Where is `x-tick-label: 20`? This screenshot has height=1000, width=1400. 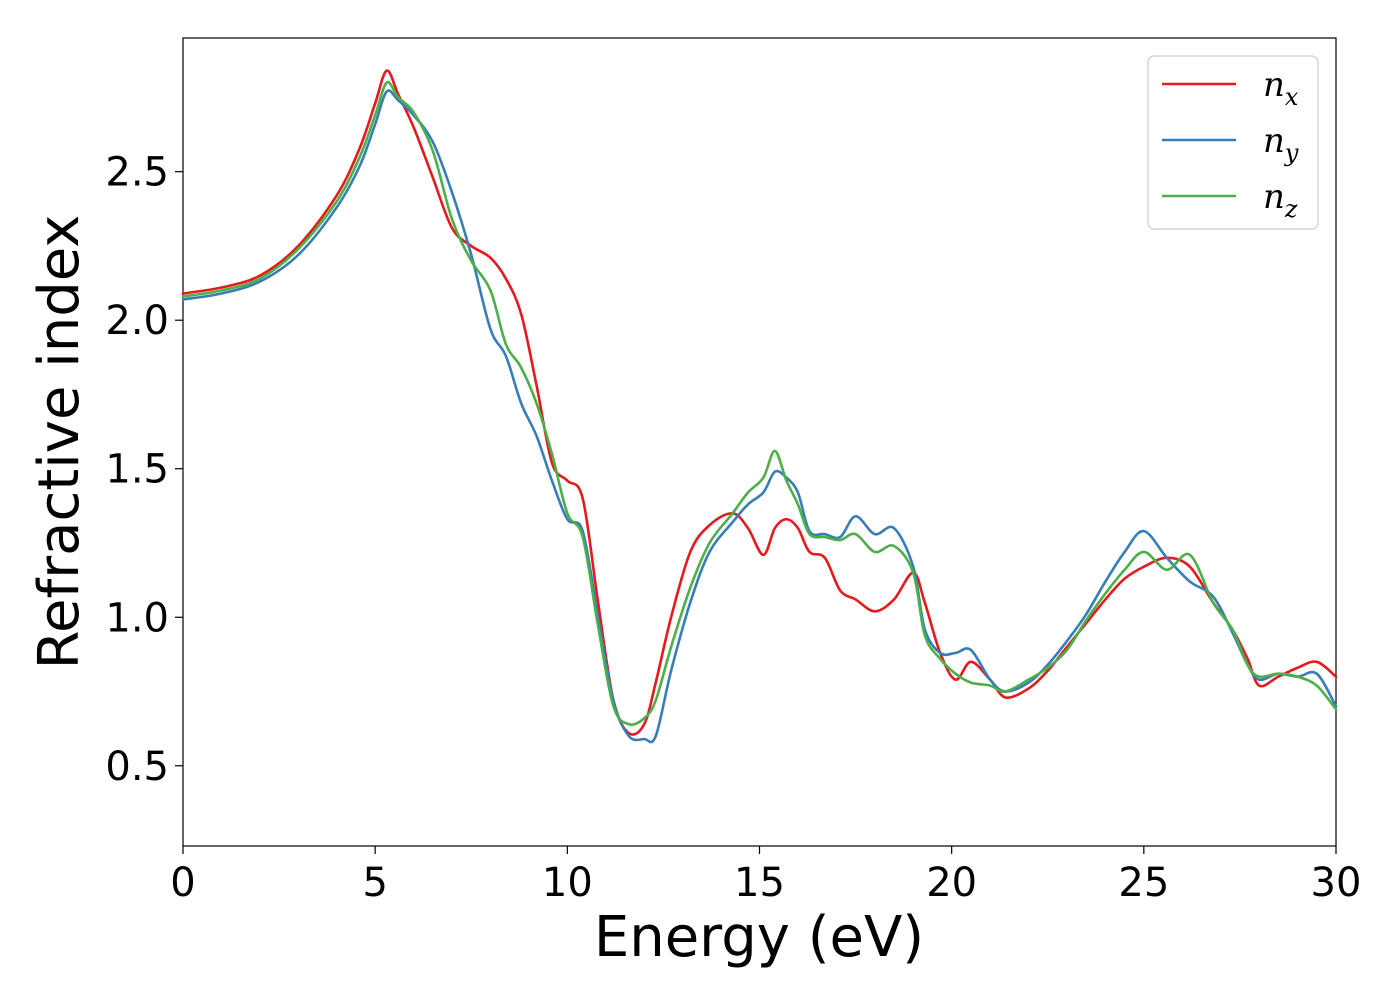 x-tick-label: 20 is located at coordinates (951, 883).